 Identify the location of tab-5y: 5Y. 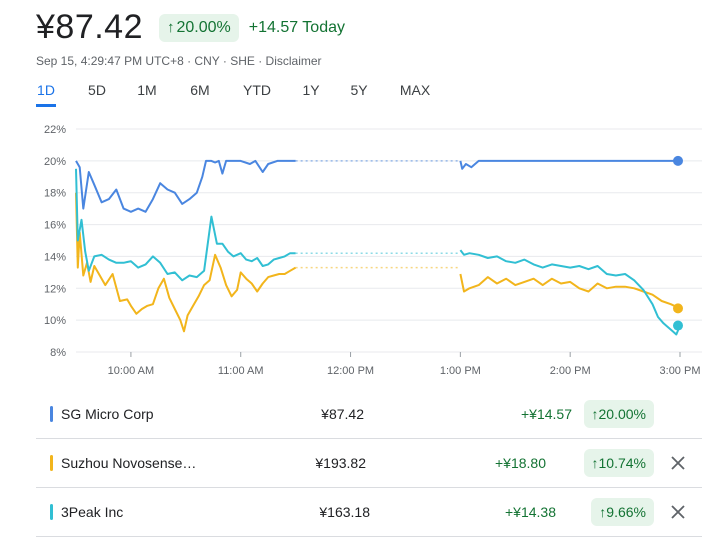
(359, 90).